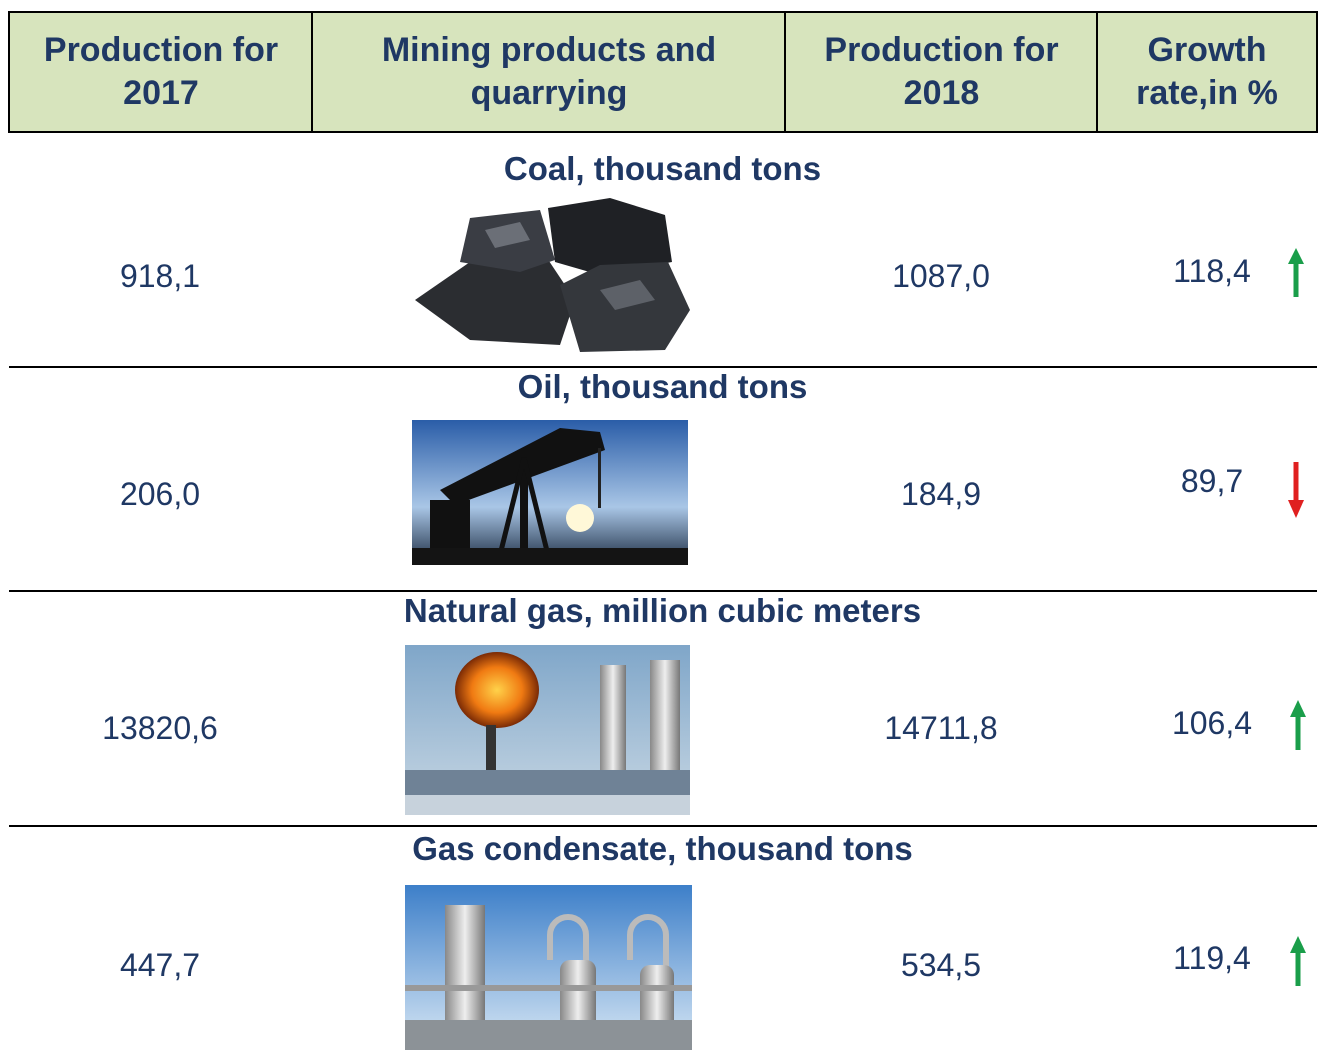 This screenshot has width=1325, height=1051. What do you see at coordinates (1296, 490) in the screenshot?
I see `arrow-down` at bounding box center [1296, 490].